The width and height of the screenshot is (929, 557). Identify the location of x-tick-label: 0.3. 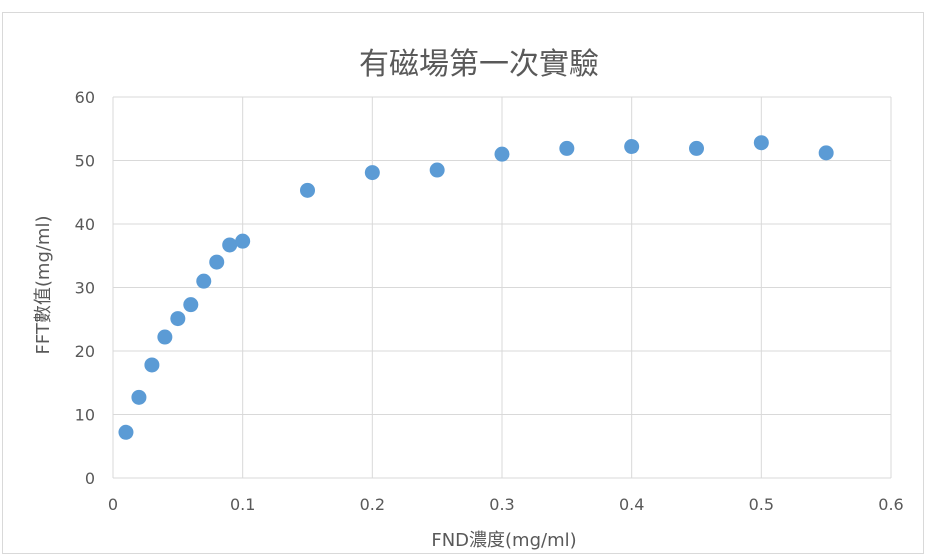
(501, 504).